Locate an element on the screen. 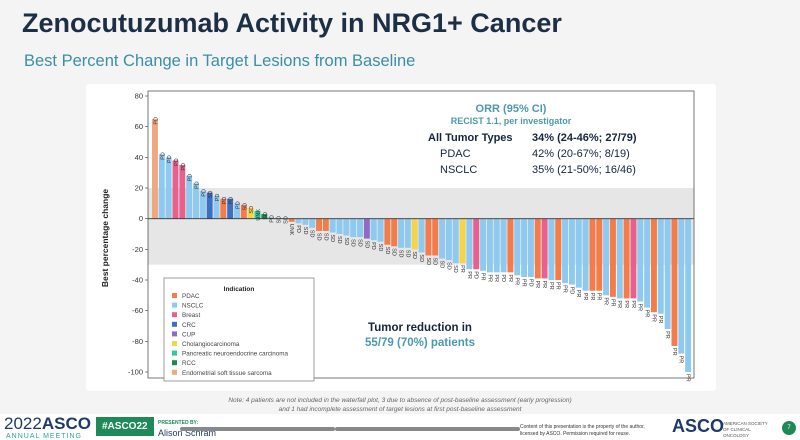 This screenshot has width=800, height=440. orr-pdac-value: 42% (20-67%; 8/19) is located at coordinates (581, 154).